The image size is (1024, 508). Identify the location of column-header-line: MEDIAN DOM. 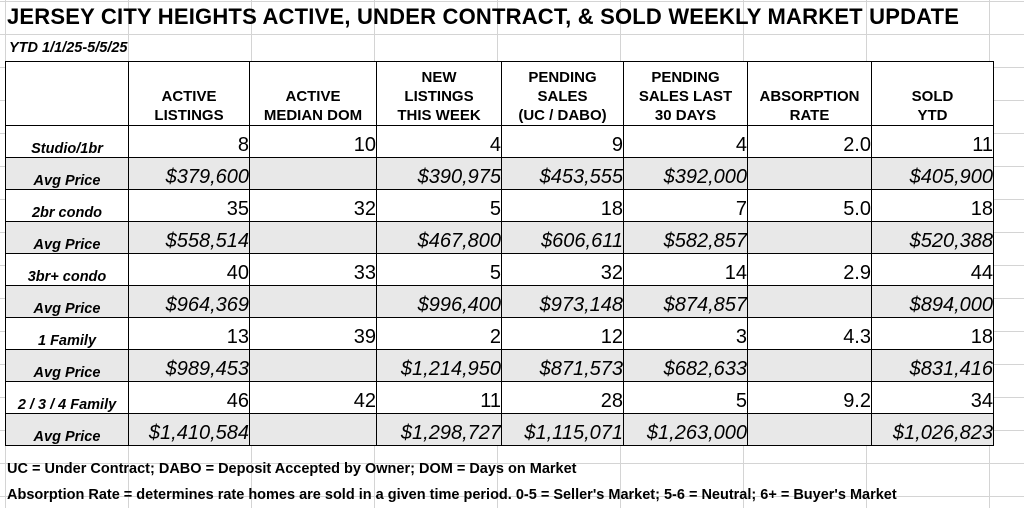
(313, 115).